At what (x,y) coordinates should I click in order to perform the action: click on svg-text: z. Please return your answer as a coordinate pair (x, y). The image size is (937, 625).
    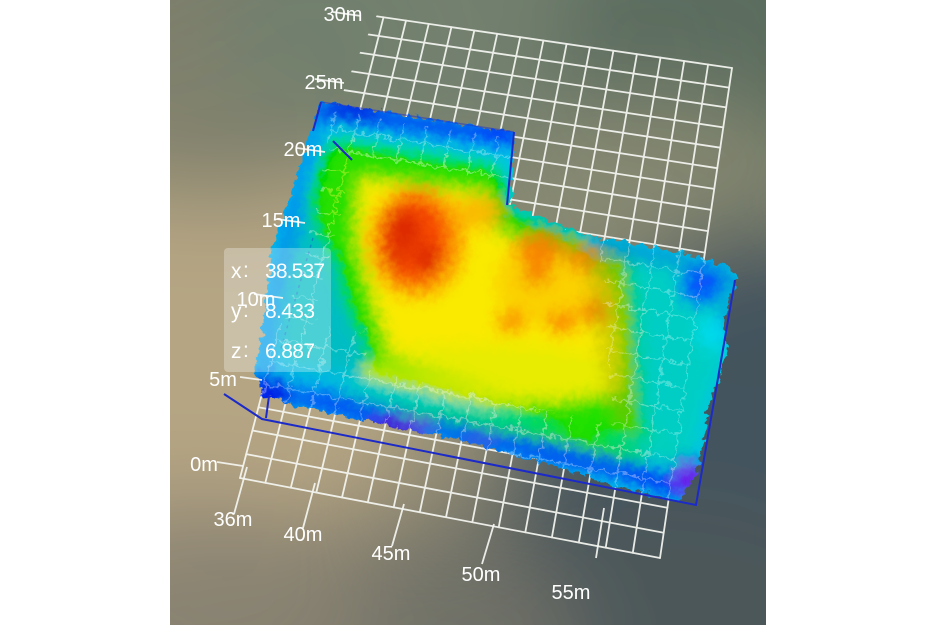
    Looking at the image, I should click on (236, 351).